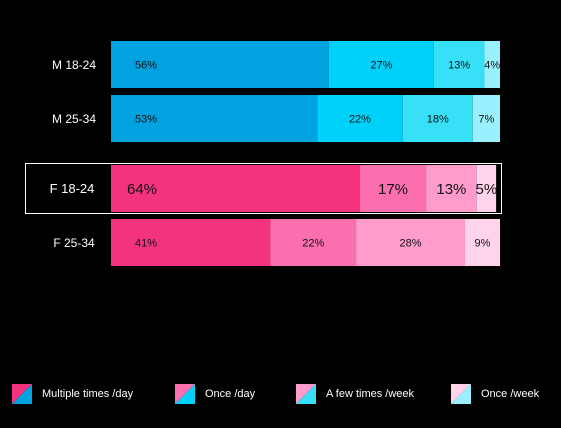 This screenshot has height=428, width=561. Describe the element at coordinates (370, 394) in the screenshot. I see `legend-label: A few times /week` at that location.